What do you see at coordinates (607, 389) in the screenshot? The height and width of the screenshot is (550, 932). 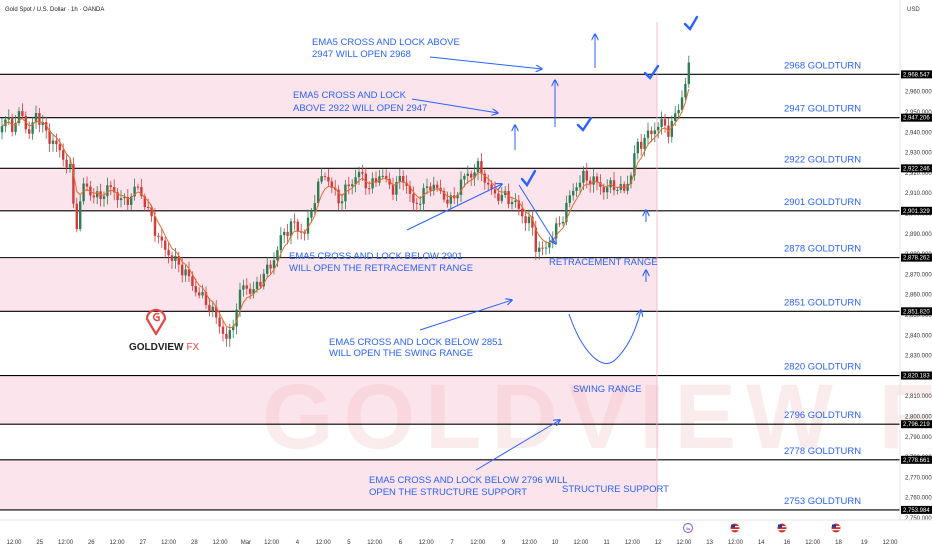 I see `zone-swing-range: SWING RANGE` at bounding box center [607, 389].